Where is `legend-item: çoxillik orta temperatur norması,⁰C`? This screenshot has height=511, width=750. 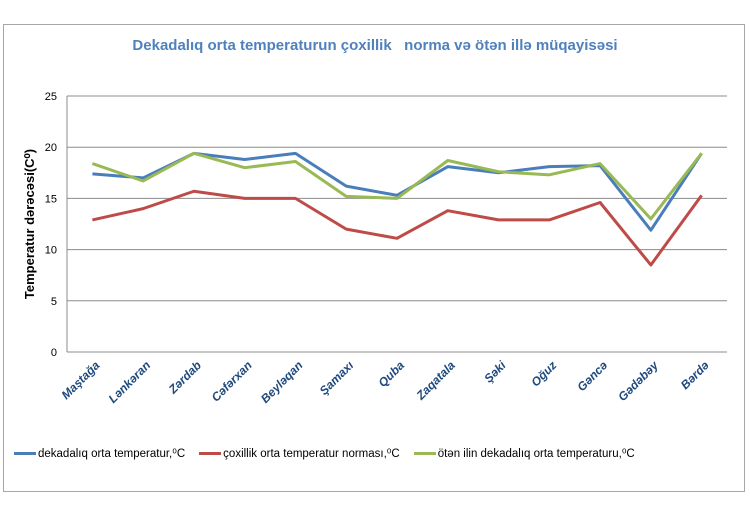 legend-item: çoxillik orta temperatur norması,⁰C is located at coordinates (299, 453).